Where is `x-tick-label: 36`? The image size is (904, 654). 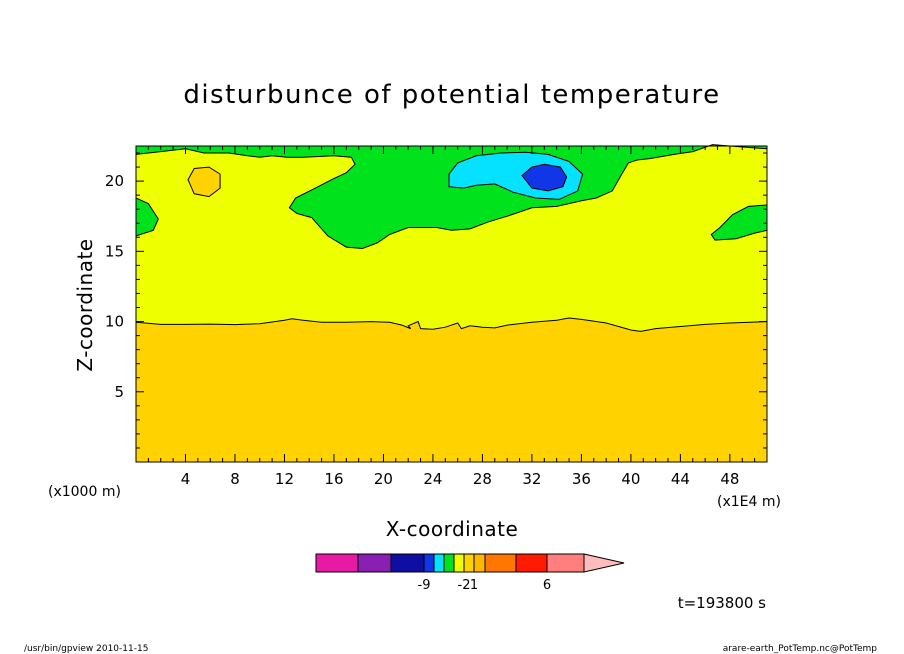
x-tick-label: 36 is located at coordinates (581, 479).